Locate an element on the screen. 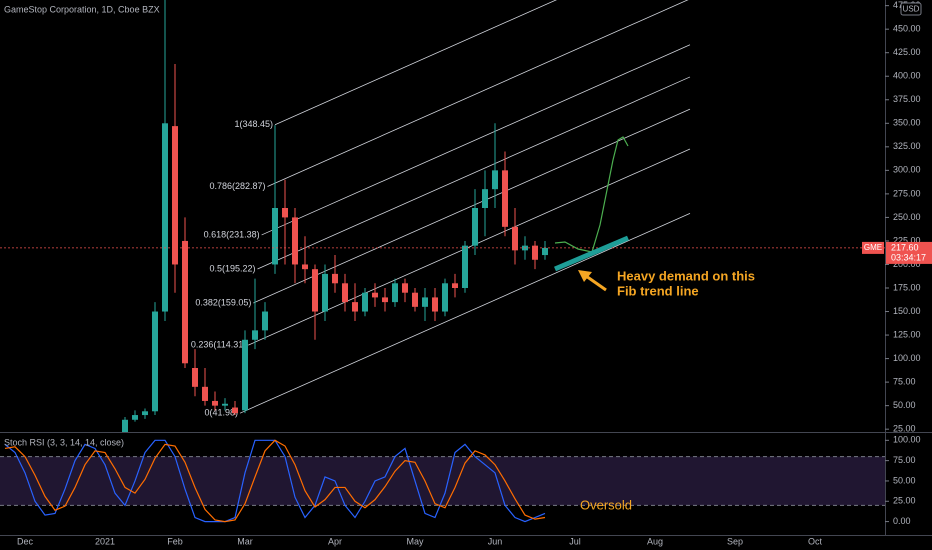 The image size is (932, 550). x-tick-label: Jul is located at coordinates (575, 541).